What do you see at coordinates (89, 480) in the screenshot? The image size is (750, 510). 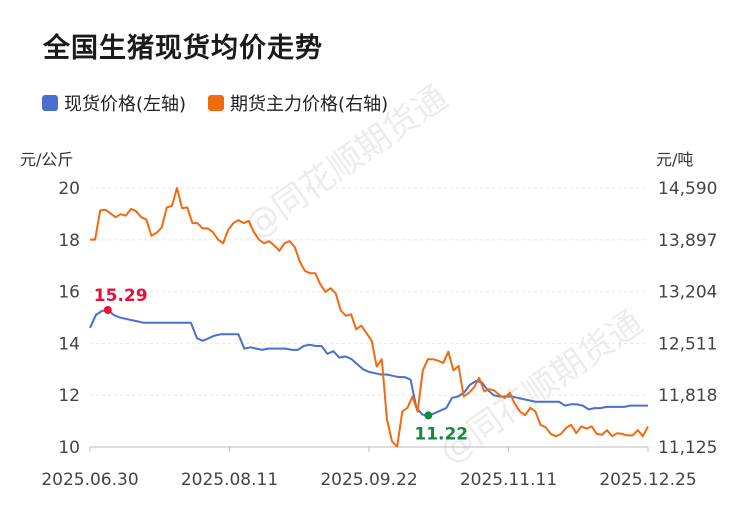 I see `x-tick-label: 2025.06.30` at bounding box center [89, 480].